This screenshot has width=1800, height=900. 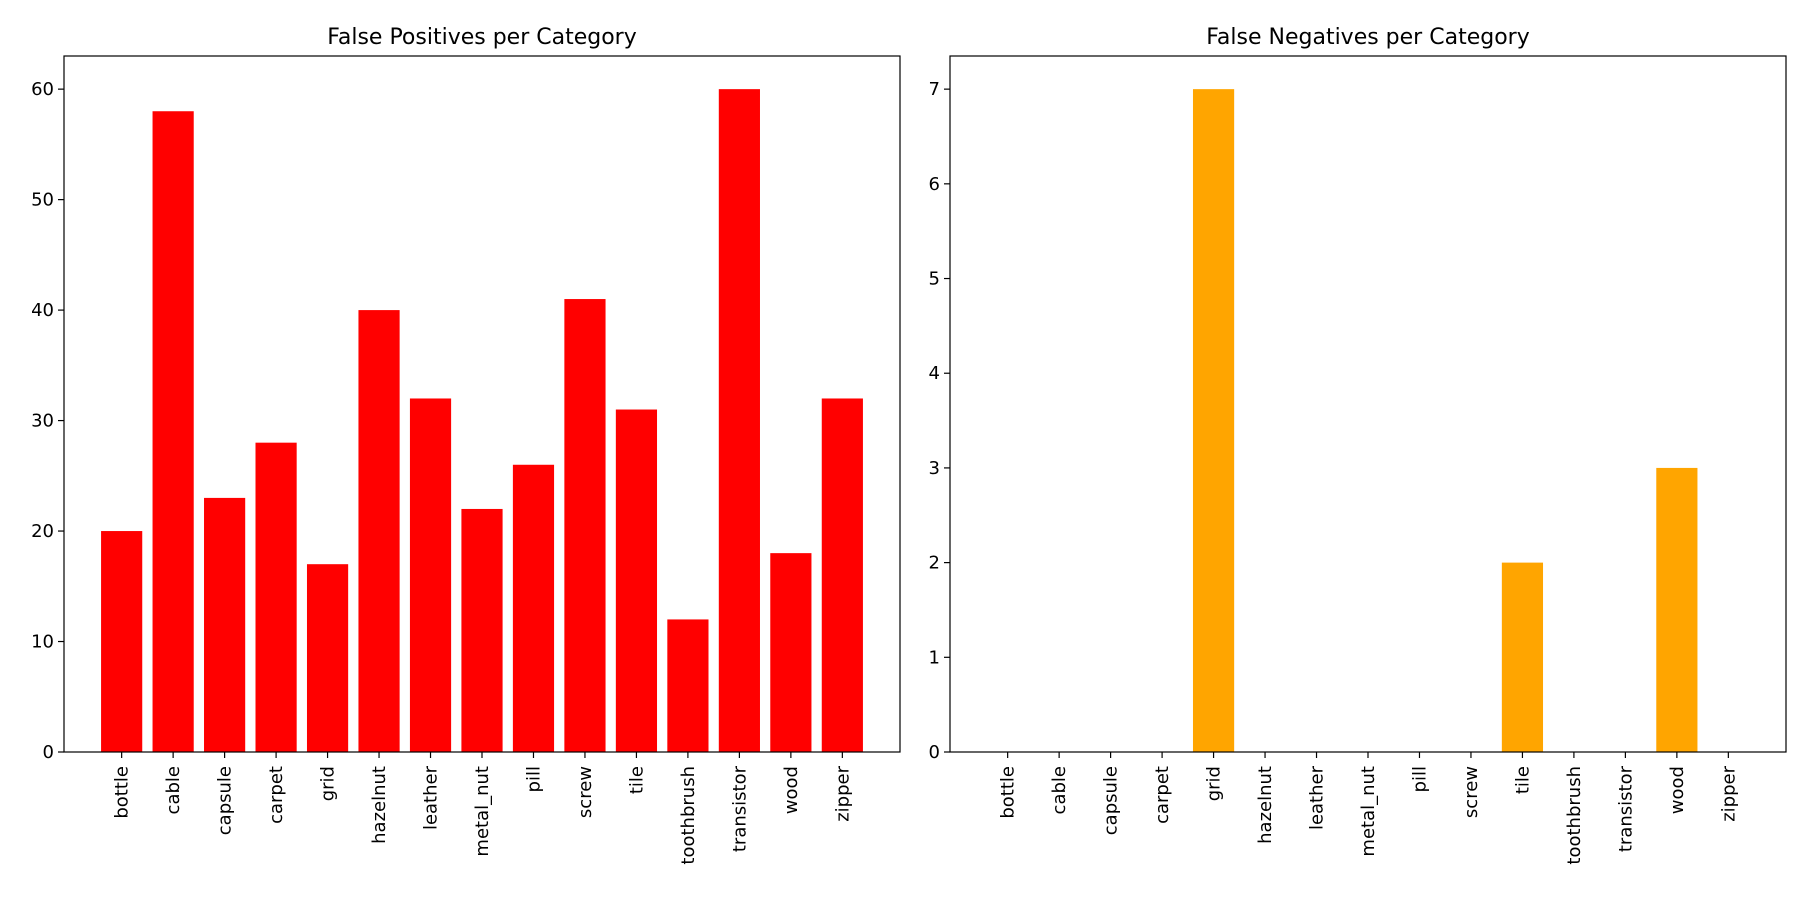 What do you see at coordinates (739, 420) in the screenshot?
I see `bar-transistor` at bounding box center [739, 420].